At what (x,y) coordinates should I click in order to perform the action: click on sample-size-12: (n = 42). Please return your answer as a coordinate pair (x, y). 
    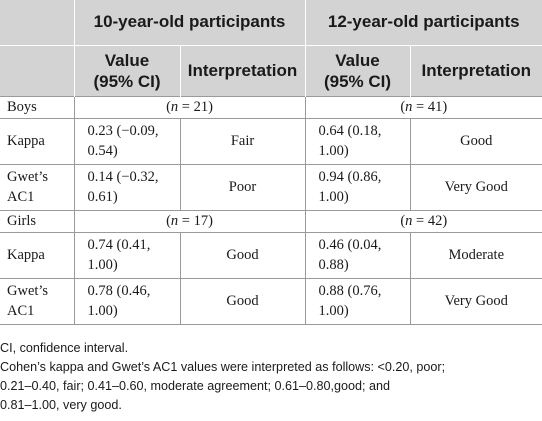
    Looking at the image, I should click on (423, 220).